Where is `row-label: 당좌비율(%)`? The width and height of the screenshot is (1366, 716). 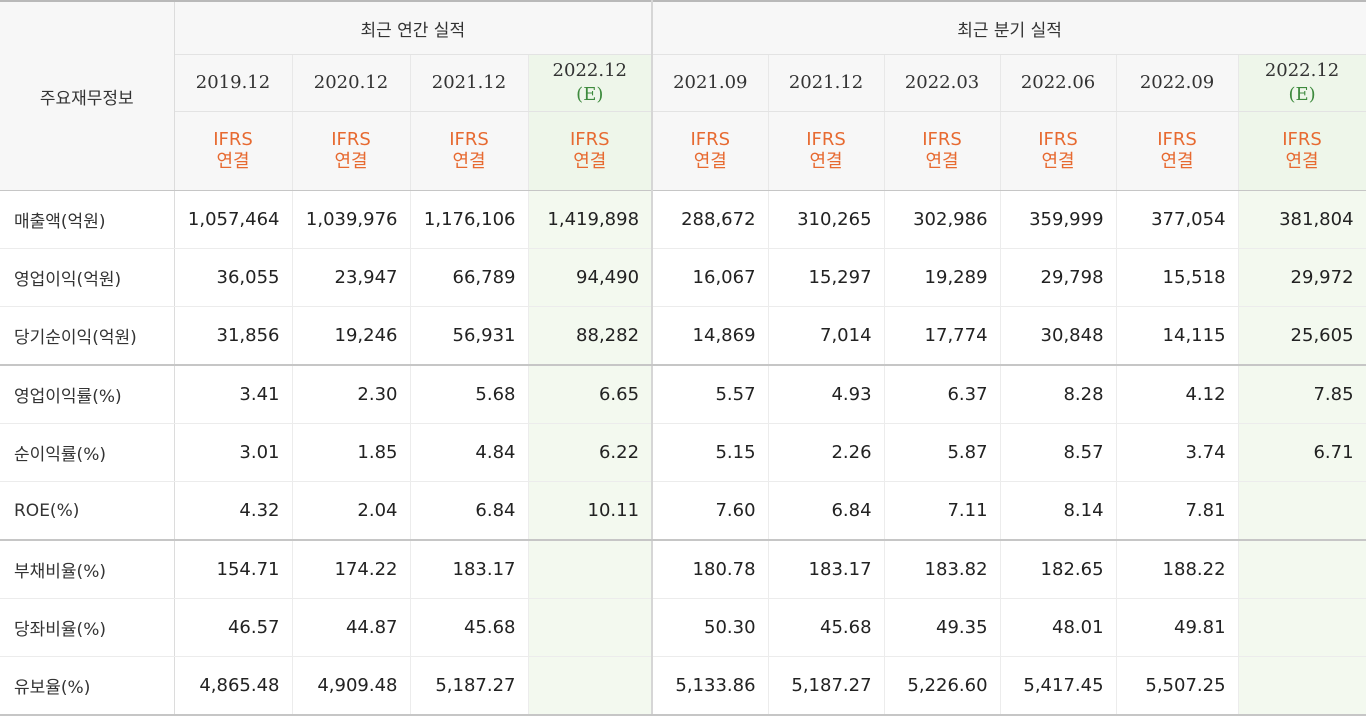 row-label: 당좌비율(%) is located at coordinates (87, 627).